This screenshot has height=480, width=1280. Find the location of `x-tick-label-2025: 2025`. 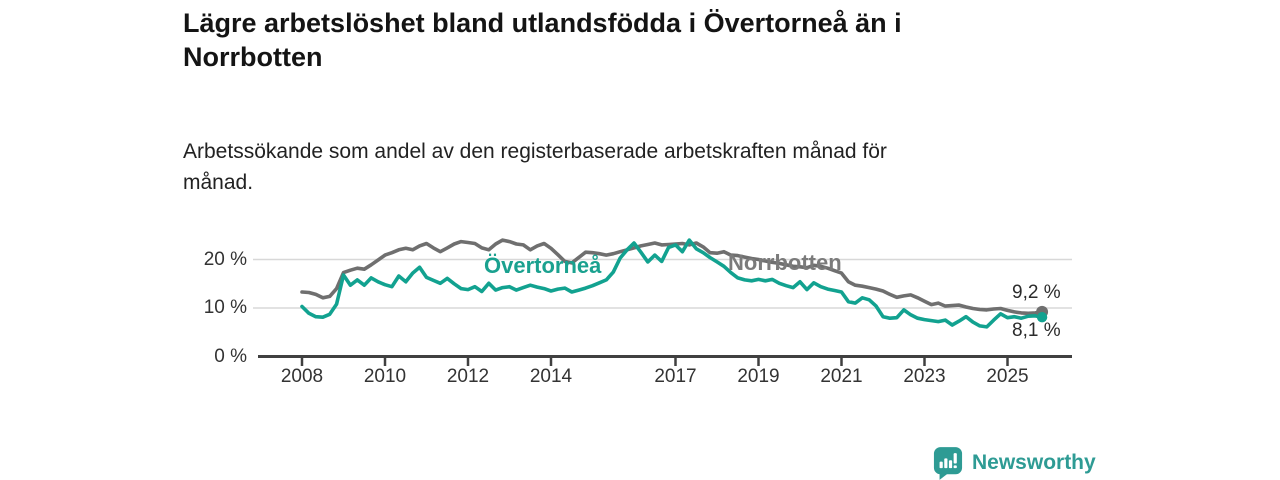

x-tick-label-2025: 2025 is located at coordinates (1007, 376).